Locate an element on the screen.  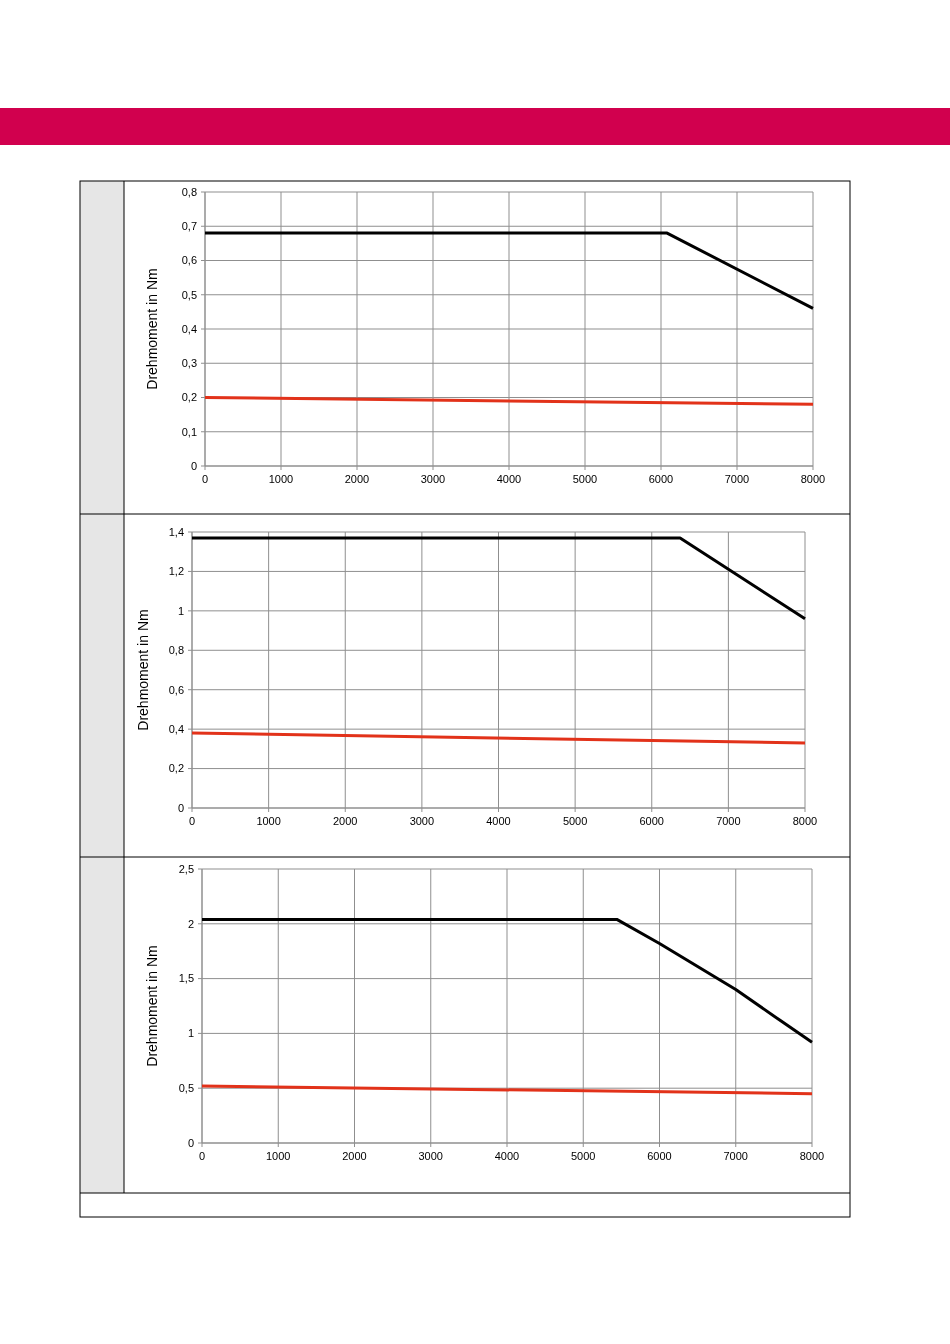
y-tick-label: 1,5 is located at coordinates (186, 978).